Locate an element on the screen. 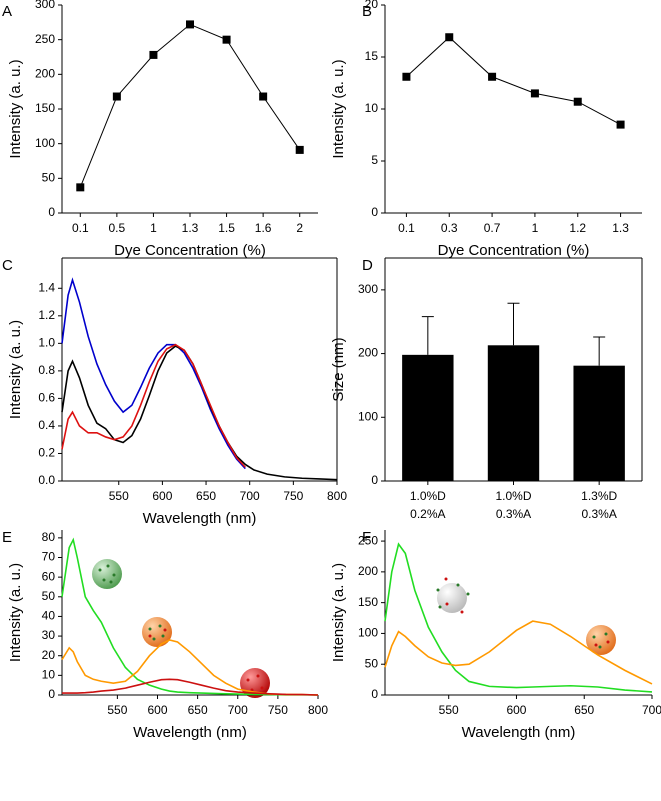 The image size is (661, 801). y-tick-label: 60 is located at coordinates (49, 576).